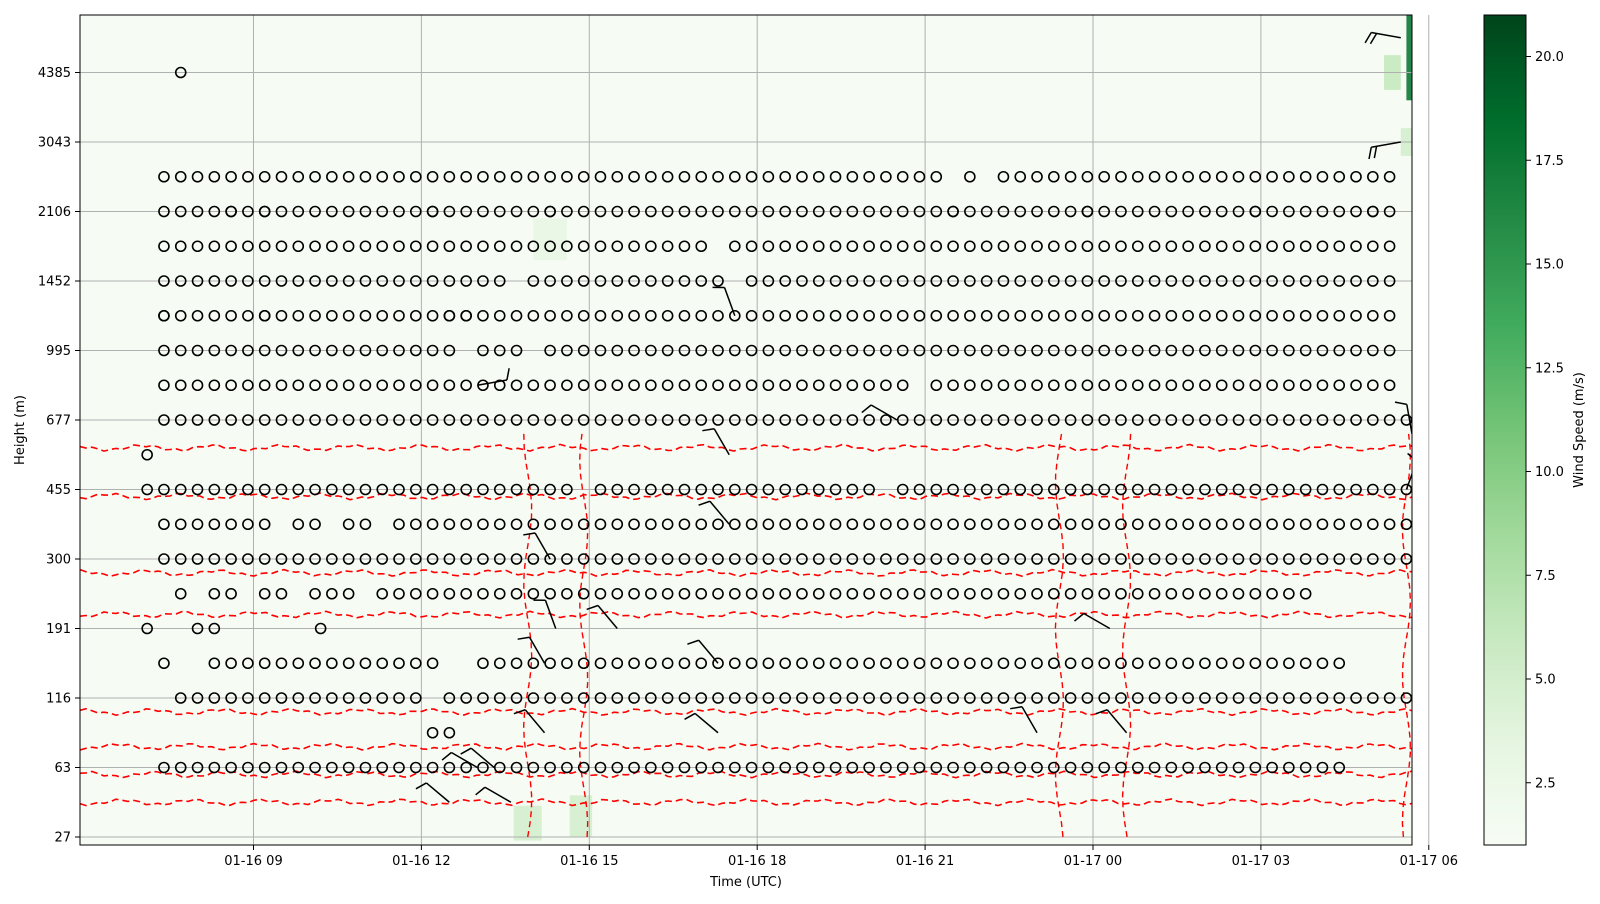 The height and width of the screenshot is (904, 1600). I want to click on colorbar-tick-label: 15.0, so click(1549, 265).